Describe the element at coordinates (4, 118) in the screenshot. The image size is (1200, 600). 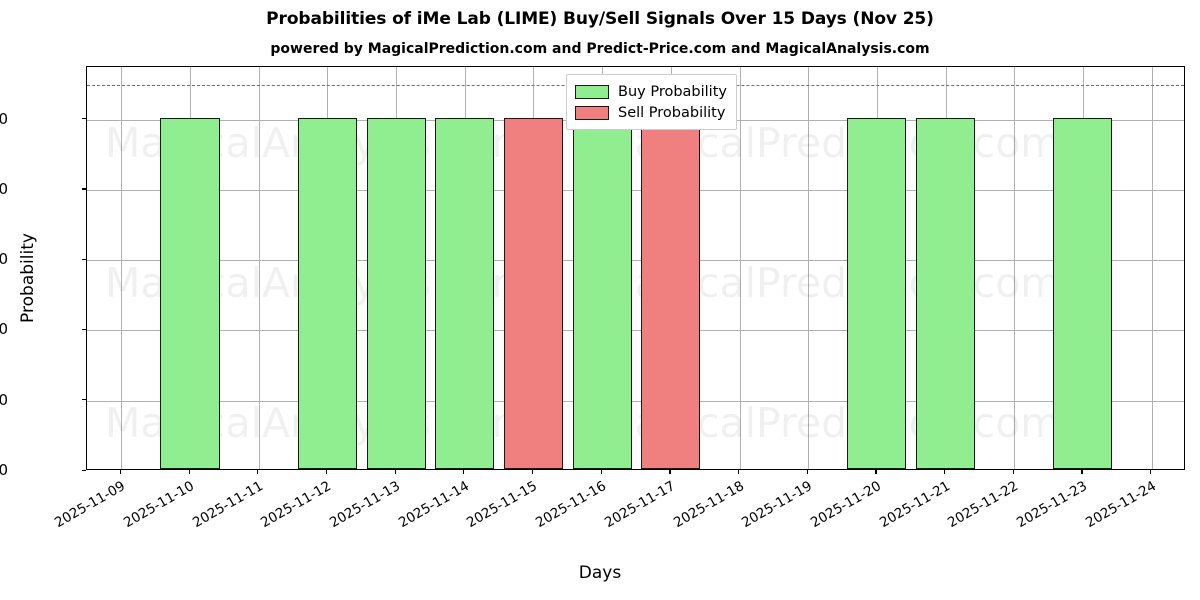
I see `y-tick-label: 100` at that location.